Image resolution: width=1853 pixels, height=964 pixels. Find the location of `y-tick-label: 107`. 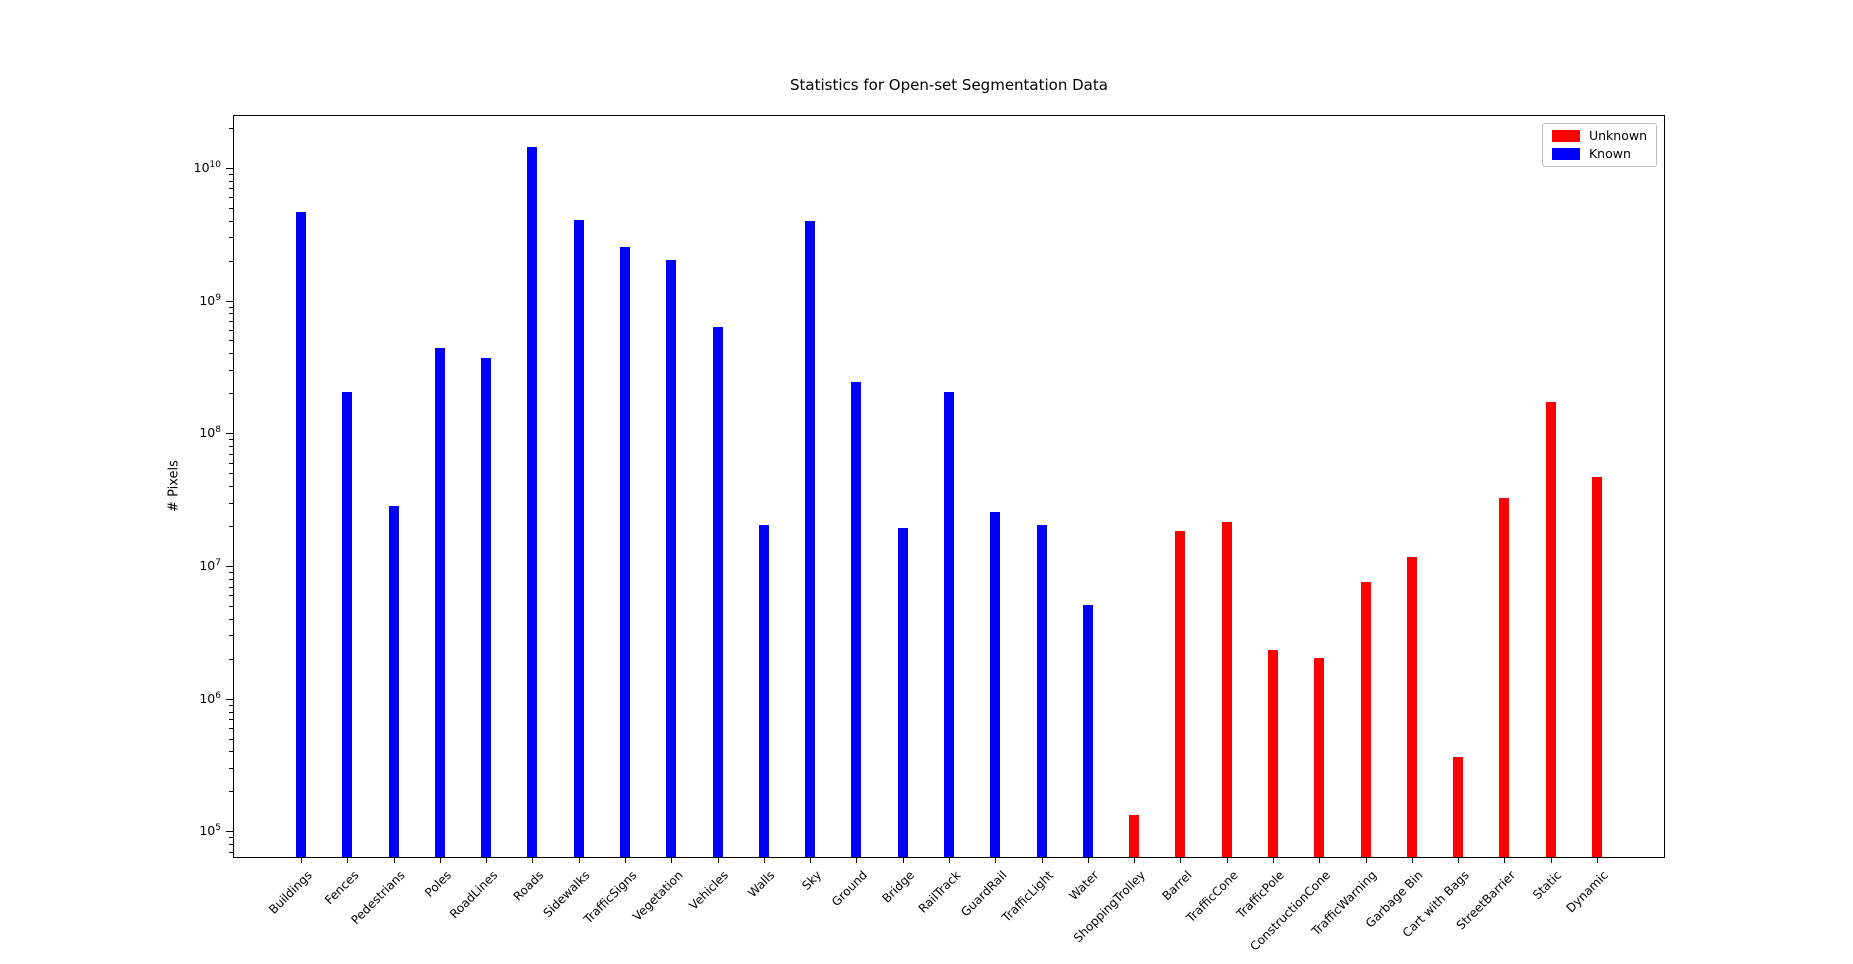

y-tick-label: 107 is located at coordinates (210, 565).